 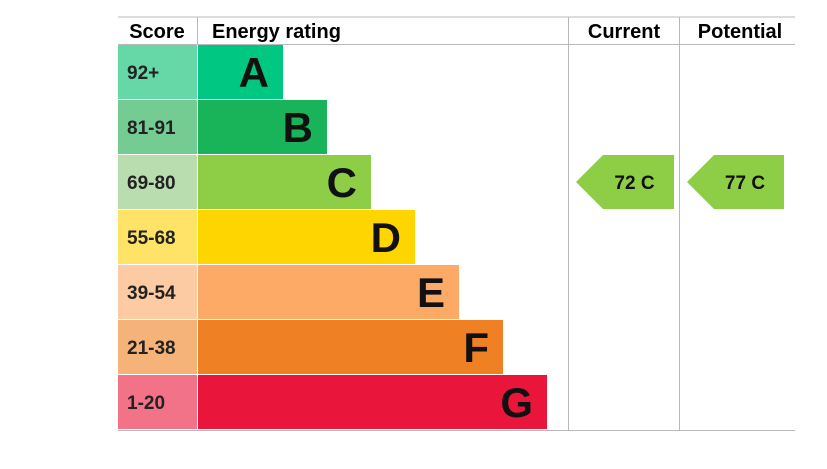 What do you see at coordinates (254, 72) in the screenshot?
I see `rating-letter-a: A` at bounding box center [254, 72].